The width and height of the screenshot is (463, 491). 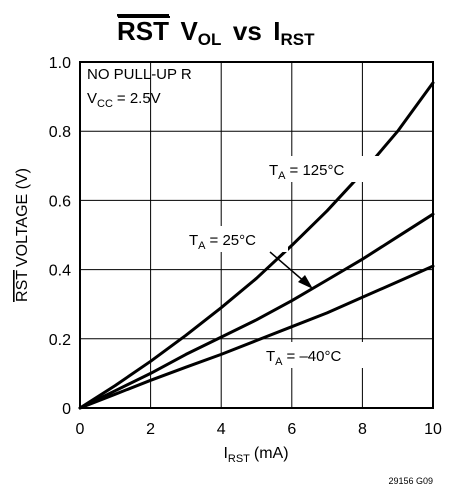 What do you see at coordinates (282, 176) in the screenshot?
I see `series-label-125c-sub: A` at bounding box center [282, 176].